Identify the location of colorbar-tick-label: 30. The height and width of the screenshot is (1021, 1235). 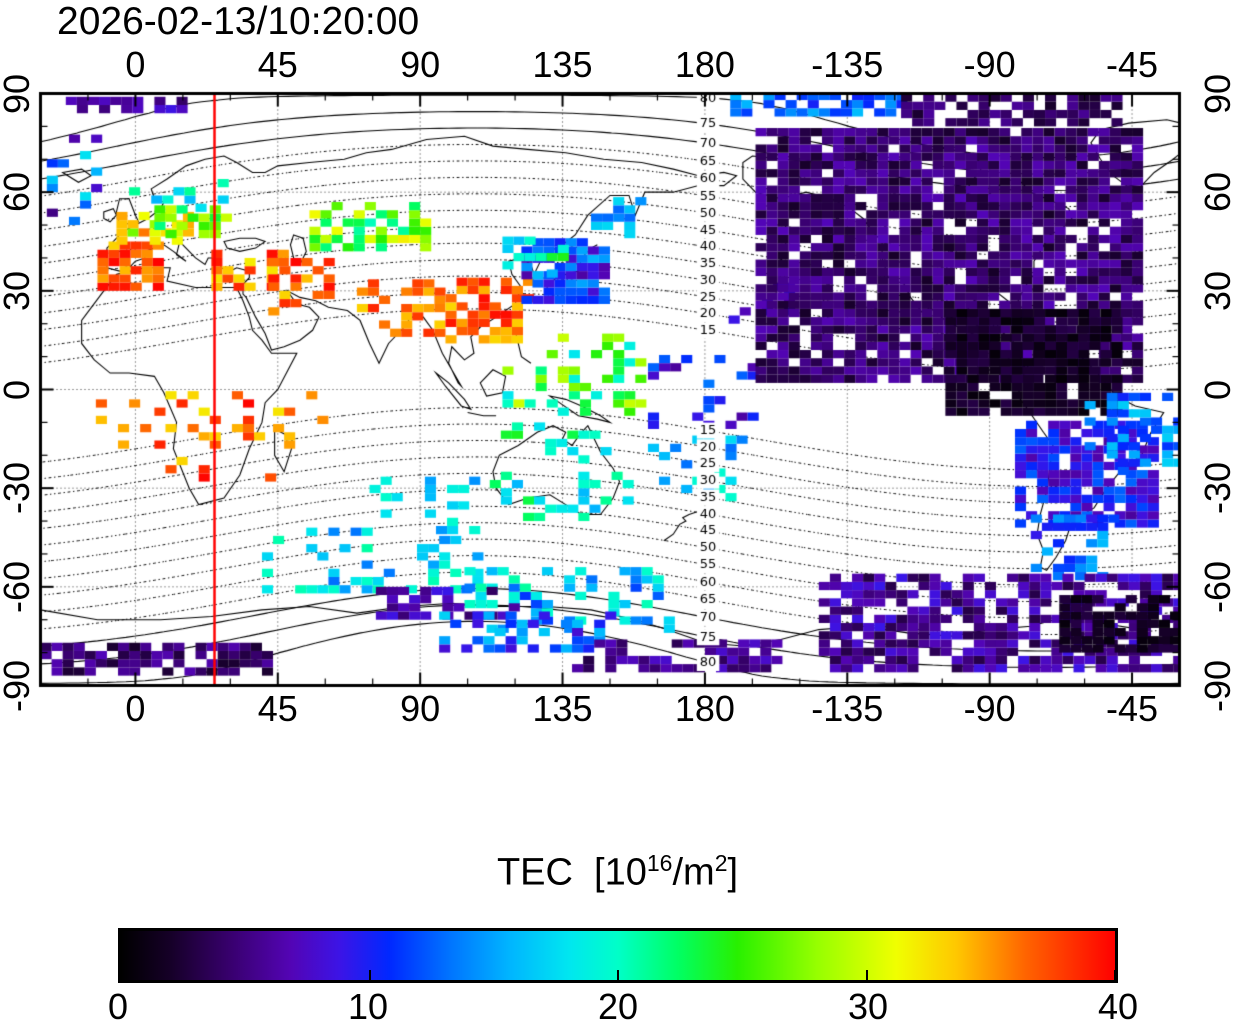
(868, 1003).